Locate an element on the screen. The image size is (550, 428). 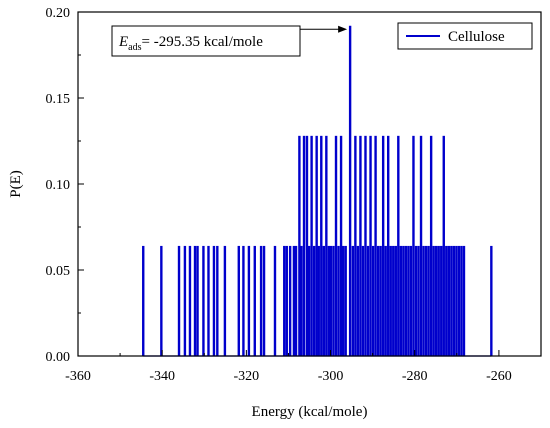
annotation-text: Eads= -295.35 kcal/mole is located at coordinates (190, 43).